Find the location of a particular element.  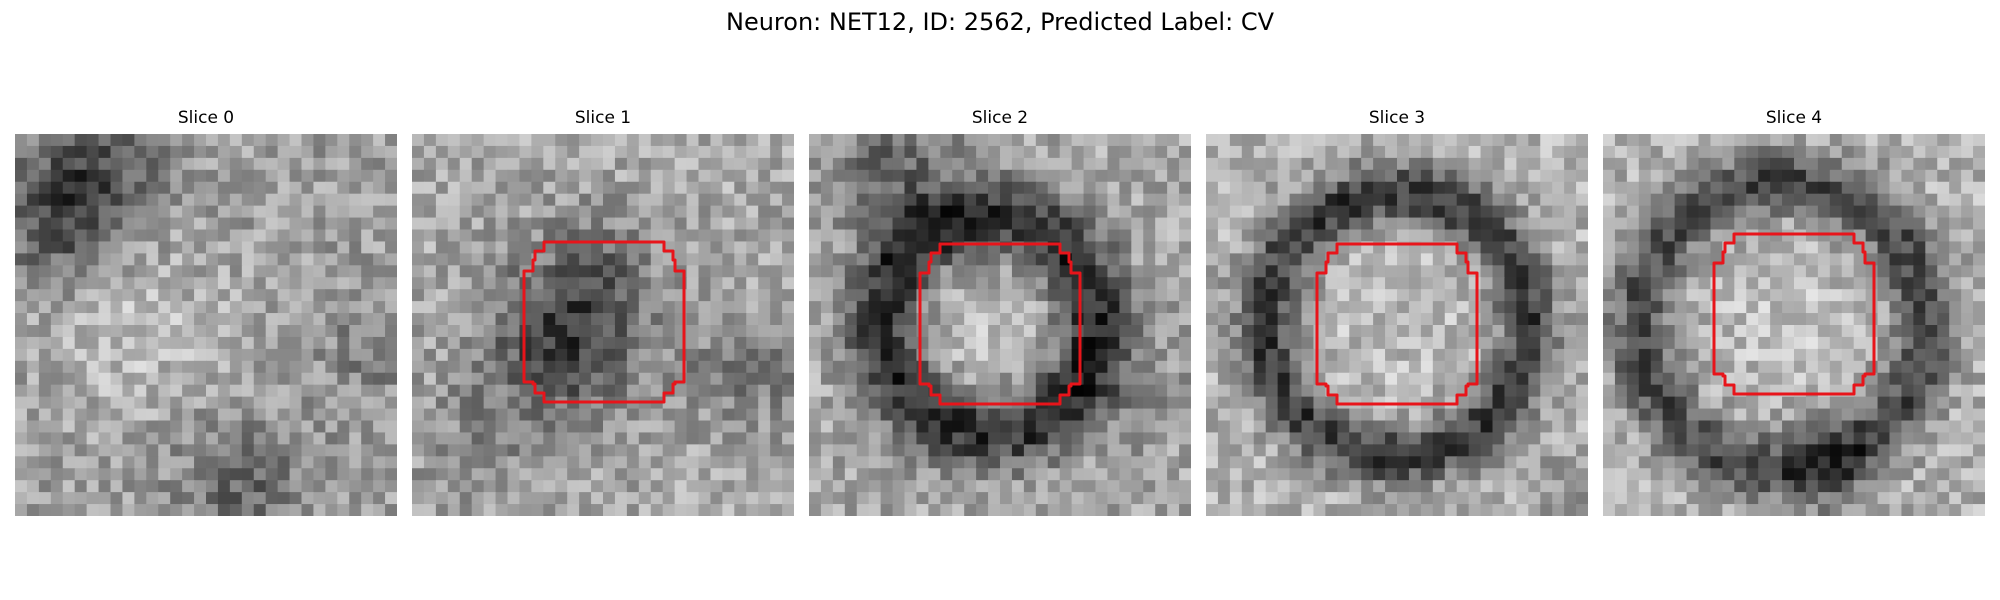

panel-slice-3: Slice 3 is located at coordinates (1397, 313).